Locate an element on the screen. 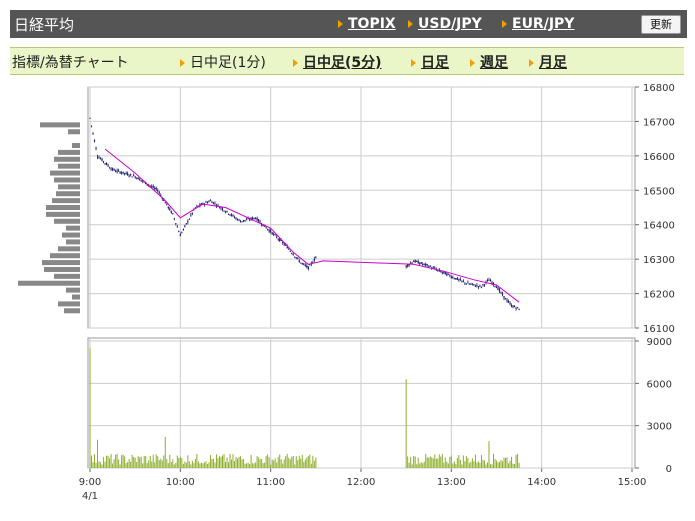 The height and width of the screenshot is (521, 695). price-tick-label: 16200 is located at coordinates (659, 295).